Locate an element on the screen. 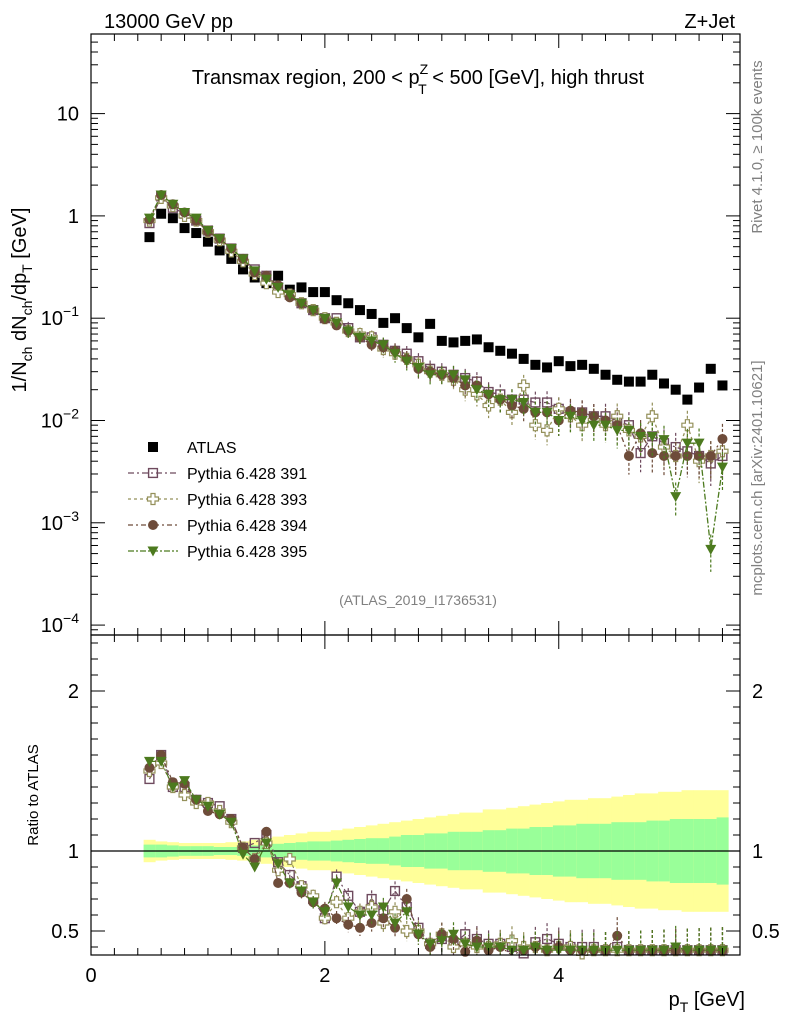 The width and height of the screenshot is (786, 1024). legend-marker-atlas is located at coordinates (153, 447).